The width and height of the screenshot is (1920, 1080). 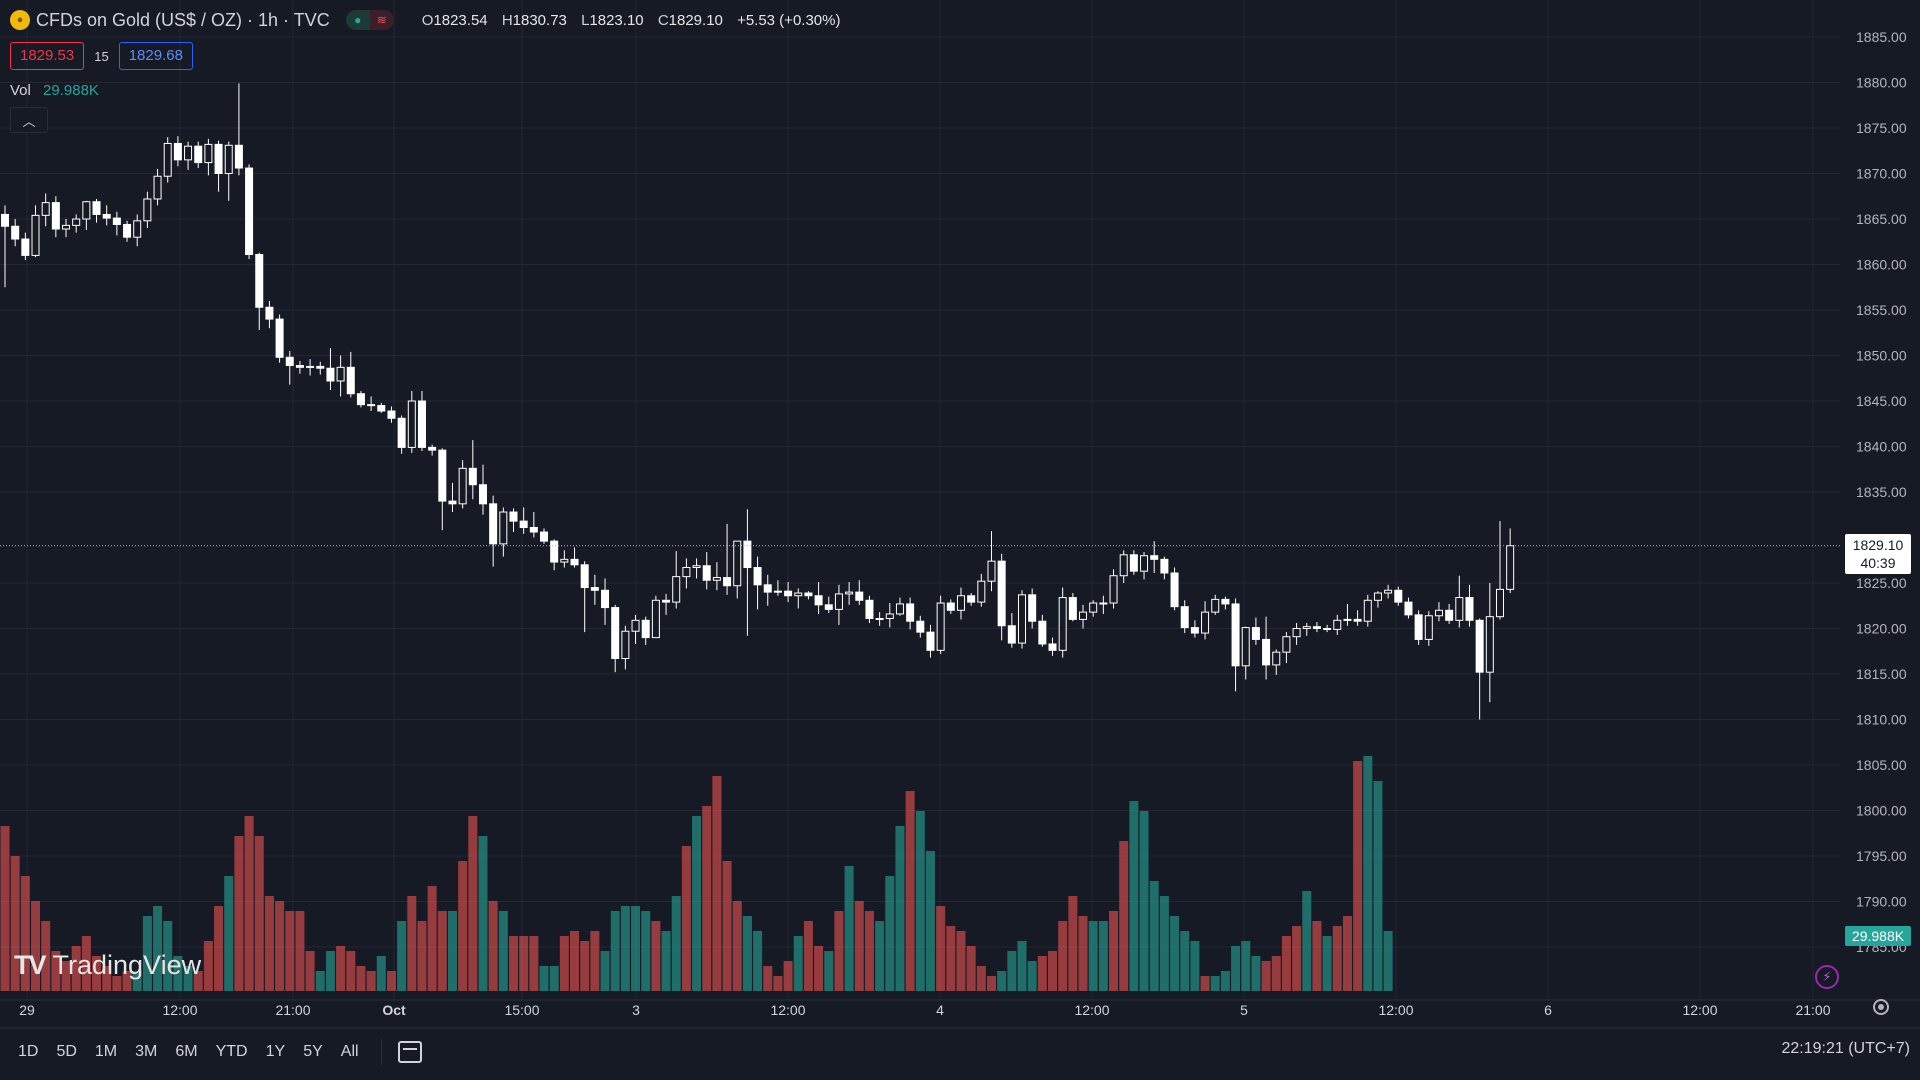 I want to click on volume-value: 29.988K, so click(x=71, y=90).